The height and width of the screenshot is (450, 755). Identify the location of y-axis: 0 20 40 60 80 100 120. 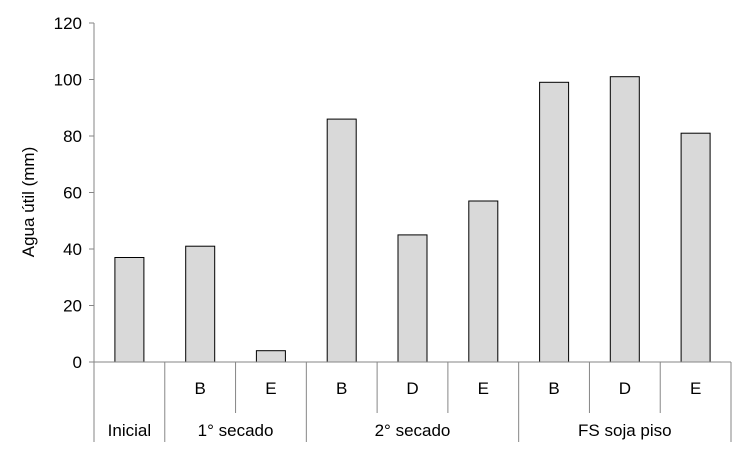
(74, 193).